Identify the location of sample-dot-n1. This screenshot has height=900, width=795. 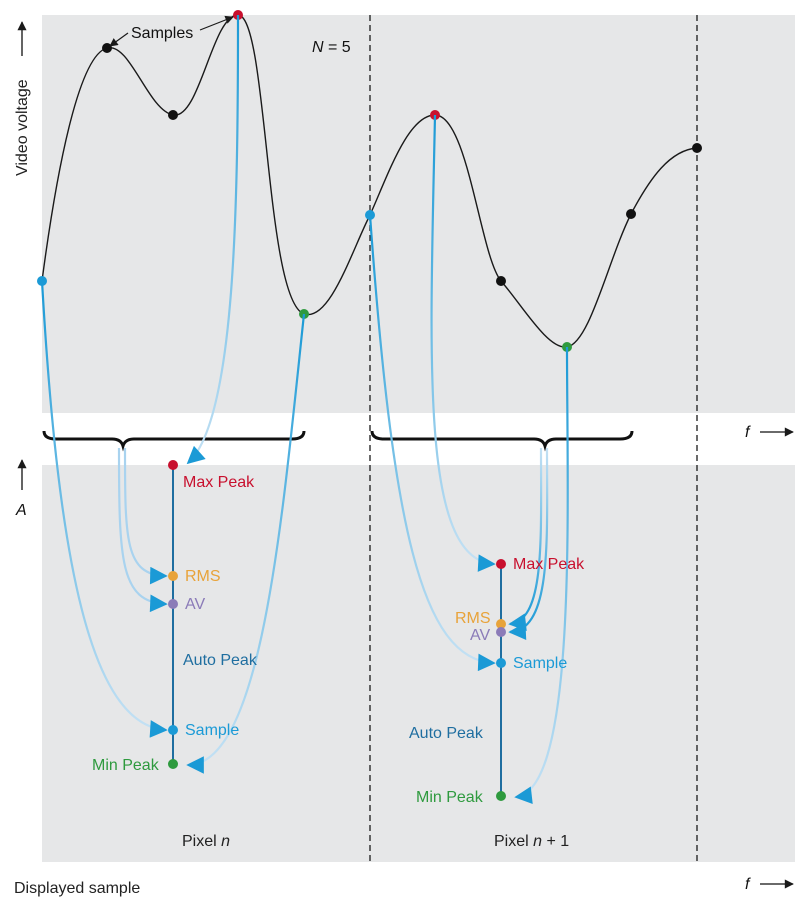
(501, 663).